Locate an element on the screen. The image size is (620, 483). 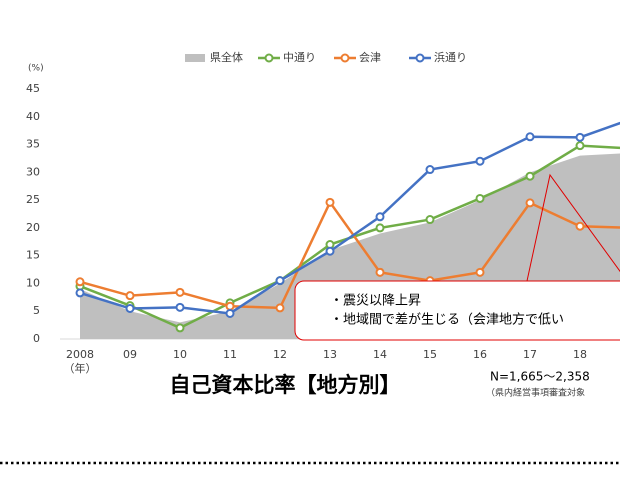
y-tick-label: 10 is located at coordinates (33, 282).